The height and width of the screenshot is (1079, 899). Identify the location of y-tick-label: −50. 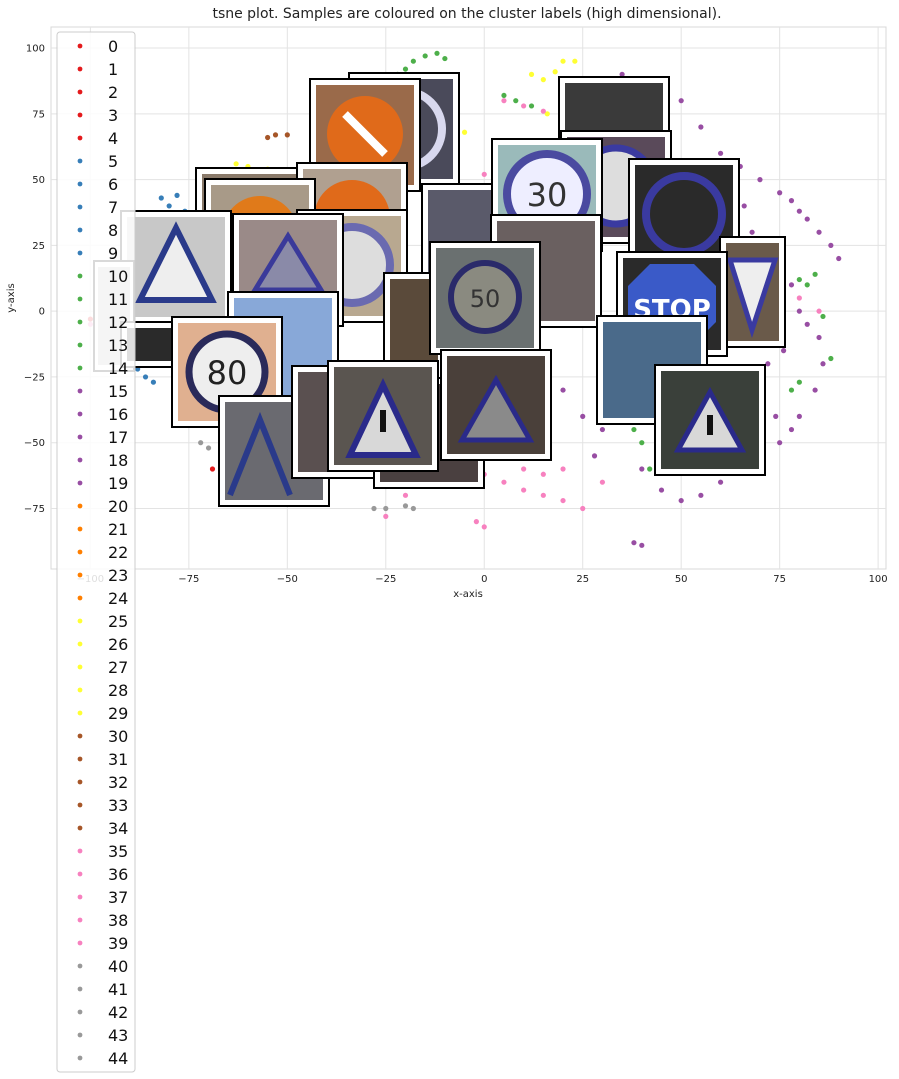
(34, 443).